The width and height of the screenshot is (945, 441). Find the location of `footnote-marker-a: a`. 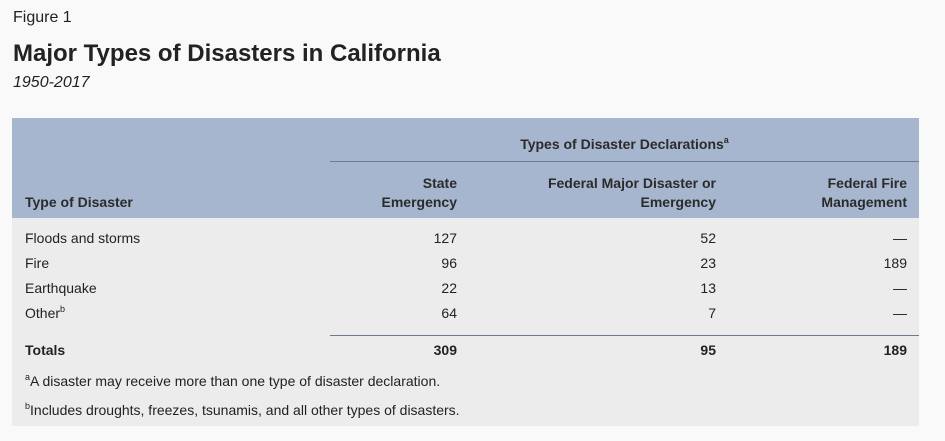

footnote-marker-a: a is located at coordinates (726, 140).